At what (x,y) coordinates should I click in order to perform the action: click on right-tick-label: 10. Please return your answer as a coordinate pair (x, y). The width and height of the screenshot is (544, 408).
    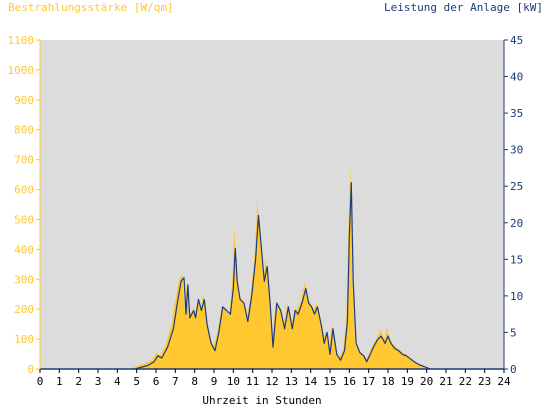
    Looking at the image, I should click on (516, 296).